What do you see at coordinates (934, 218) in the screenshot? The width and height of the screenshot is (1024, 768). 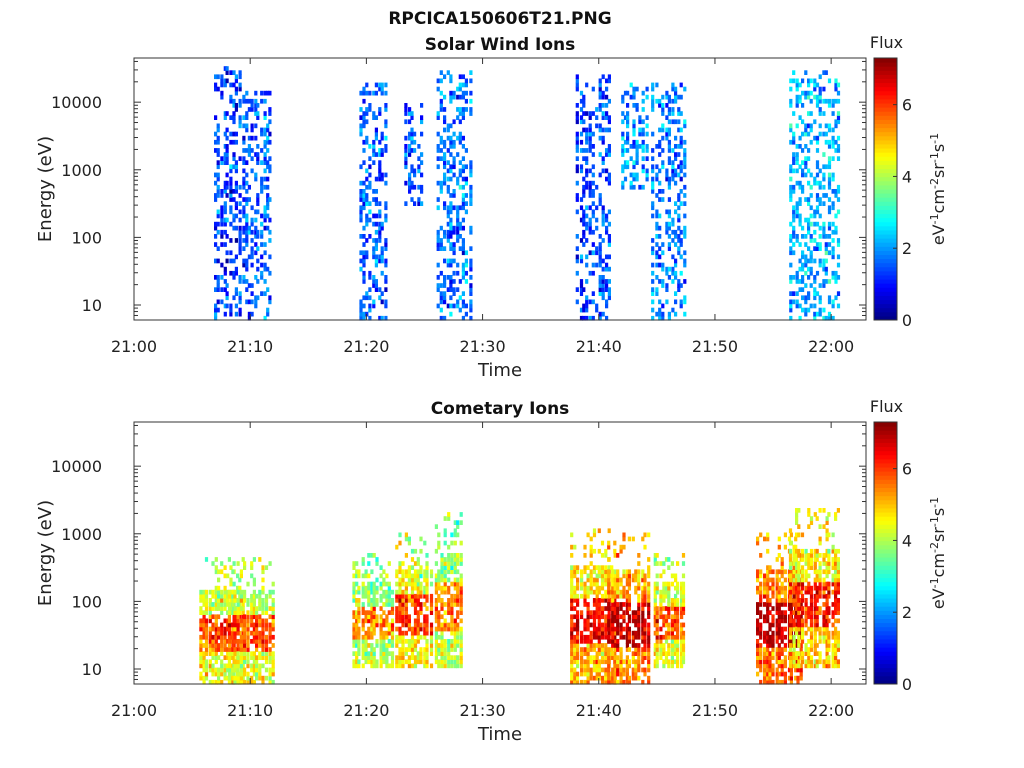 I see `unit-exponent: -1` at bounding box center [934, 218].